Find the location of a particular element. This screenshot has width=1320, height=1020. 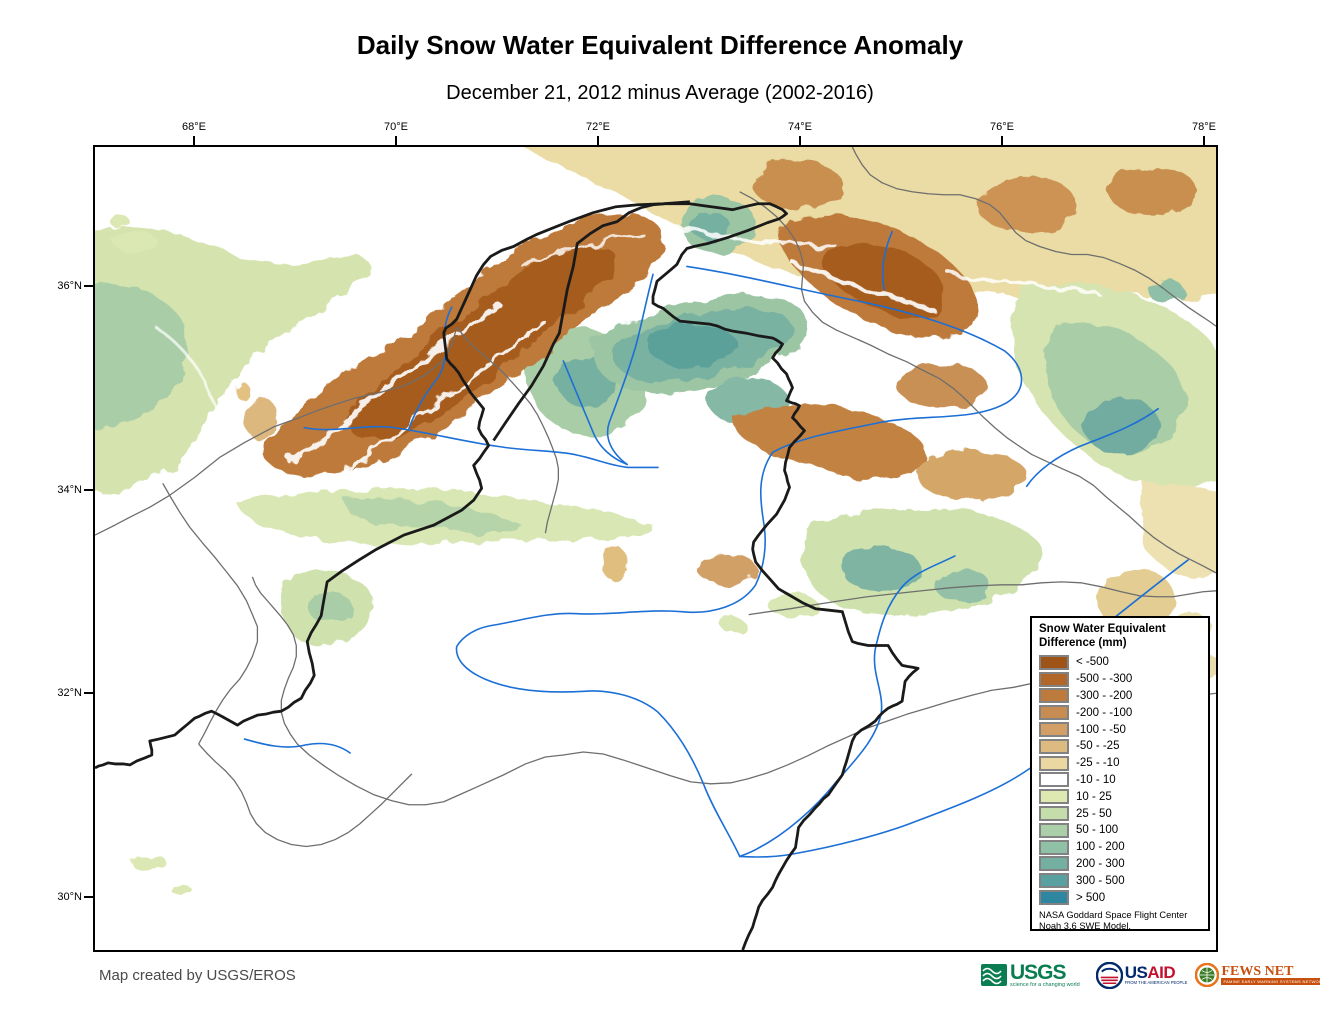

legend-item-label: -100 - -50 is located at coordinates (1101, 729).